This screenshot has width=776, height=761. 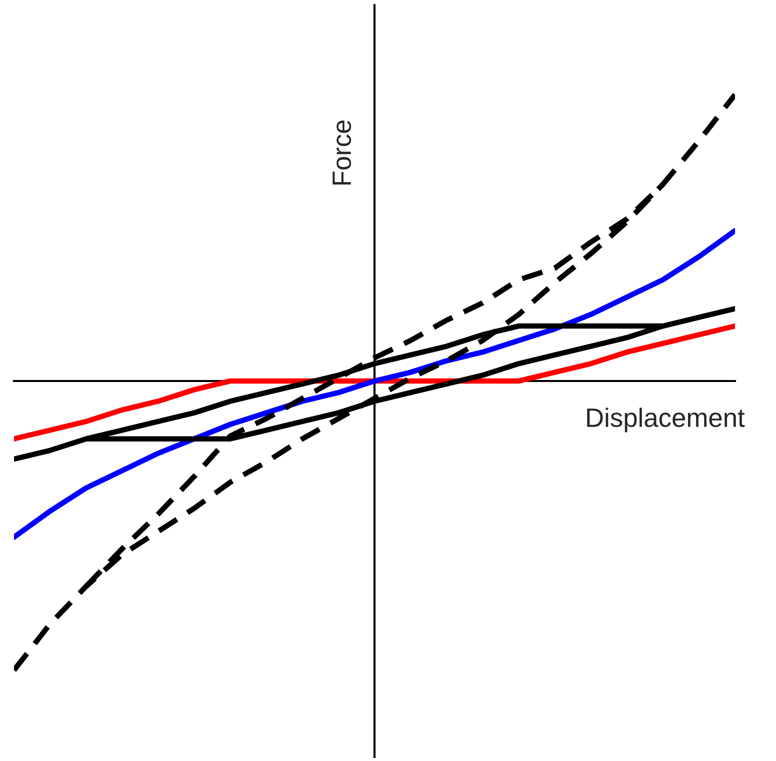 I want to click on y-axis-title: Force, so click(x=342, y=152).